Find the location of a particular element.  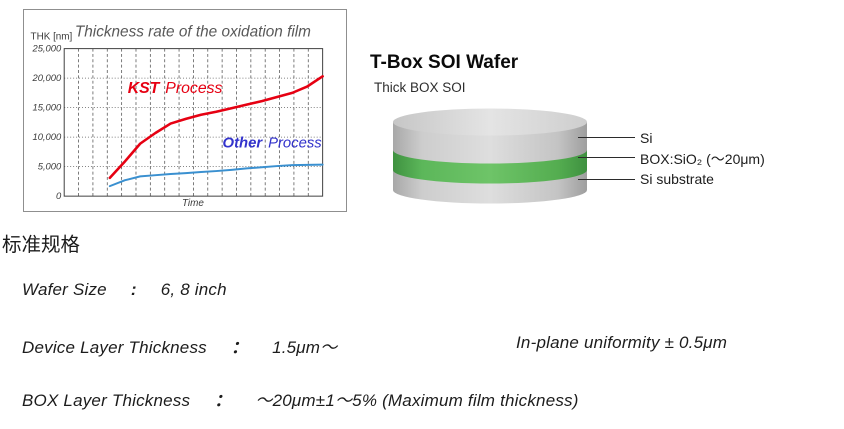

x-axis-label: Time is located at coordinates (193, 203).